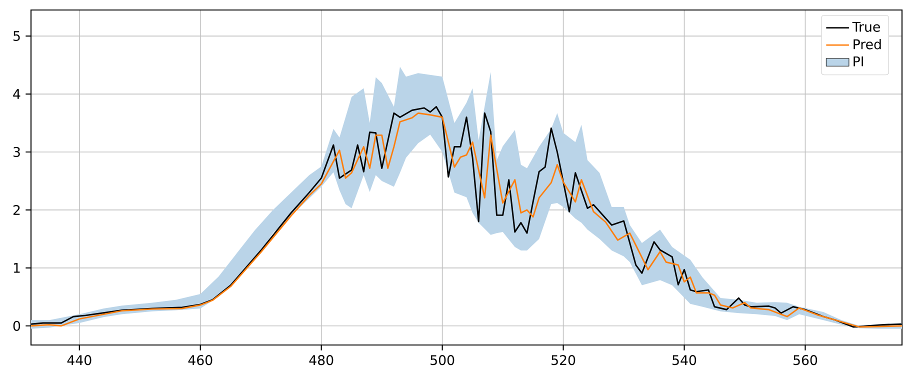  What do you see at coordinates (17, 152) in the screenshot?
I see `y-tick-label: 3` at bounding box center [17, 152].